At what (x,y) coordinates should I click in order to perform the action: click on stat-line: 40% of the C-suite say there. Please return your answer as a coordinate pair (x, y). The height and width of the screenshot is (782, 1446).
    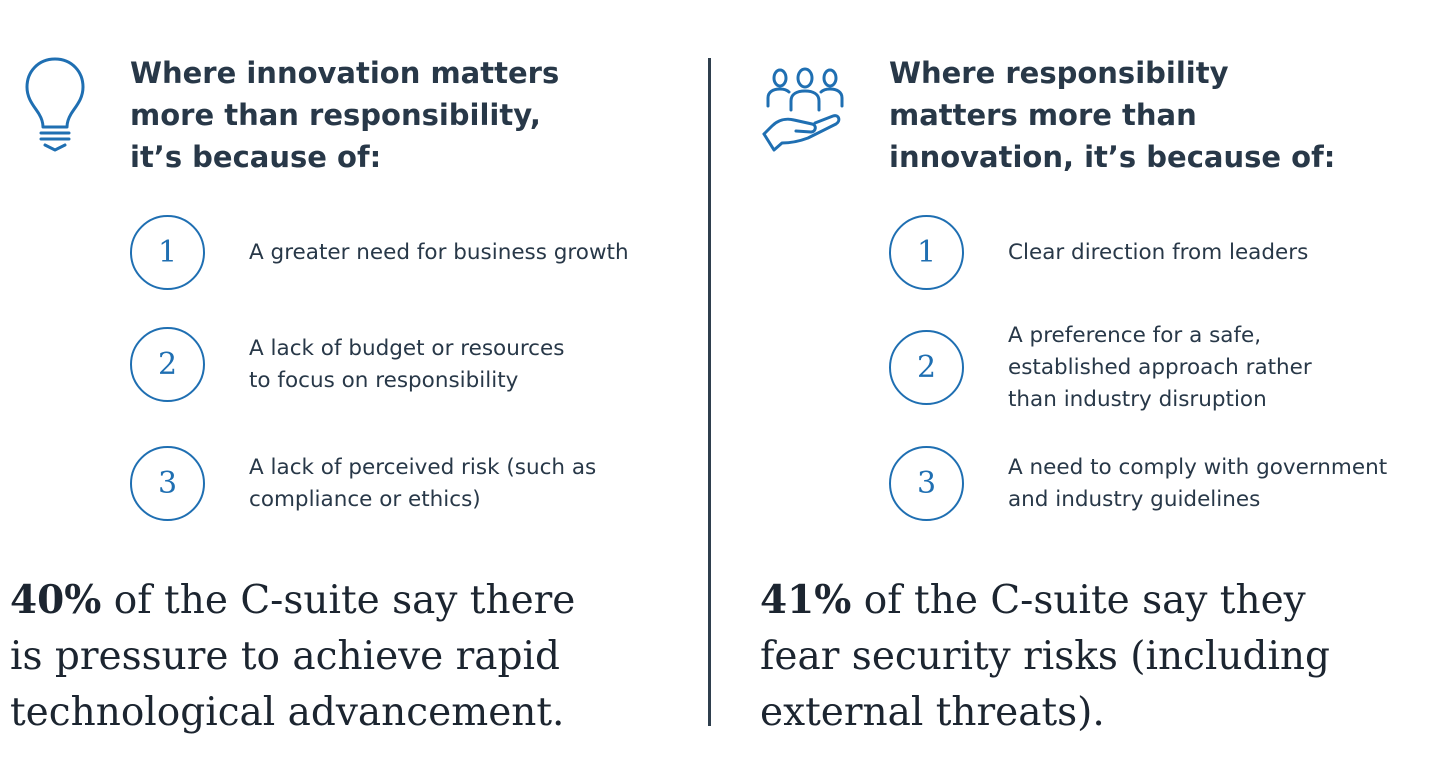
    Looking at the image, I should click on (292, 600).